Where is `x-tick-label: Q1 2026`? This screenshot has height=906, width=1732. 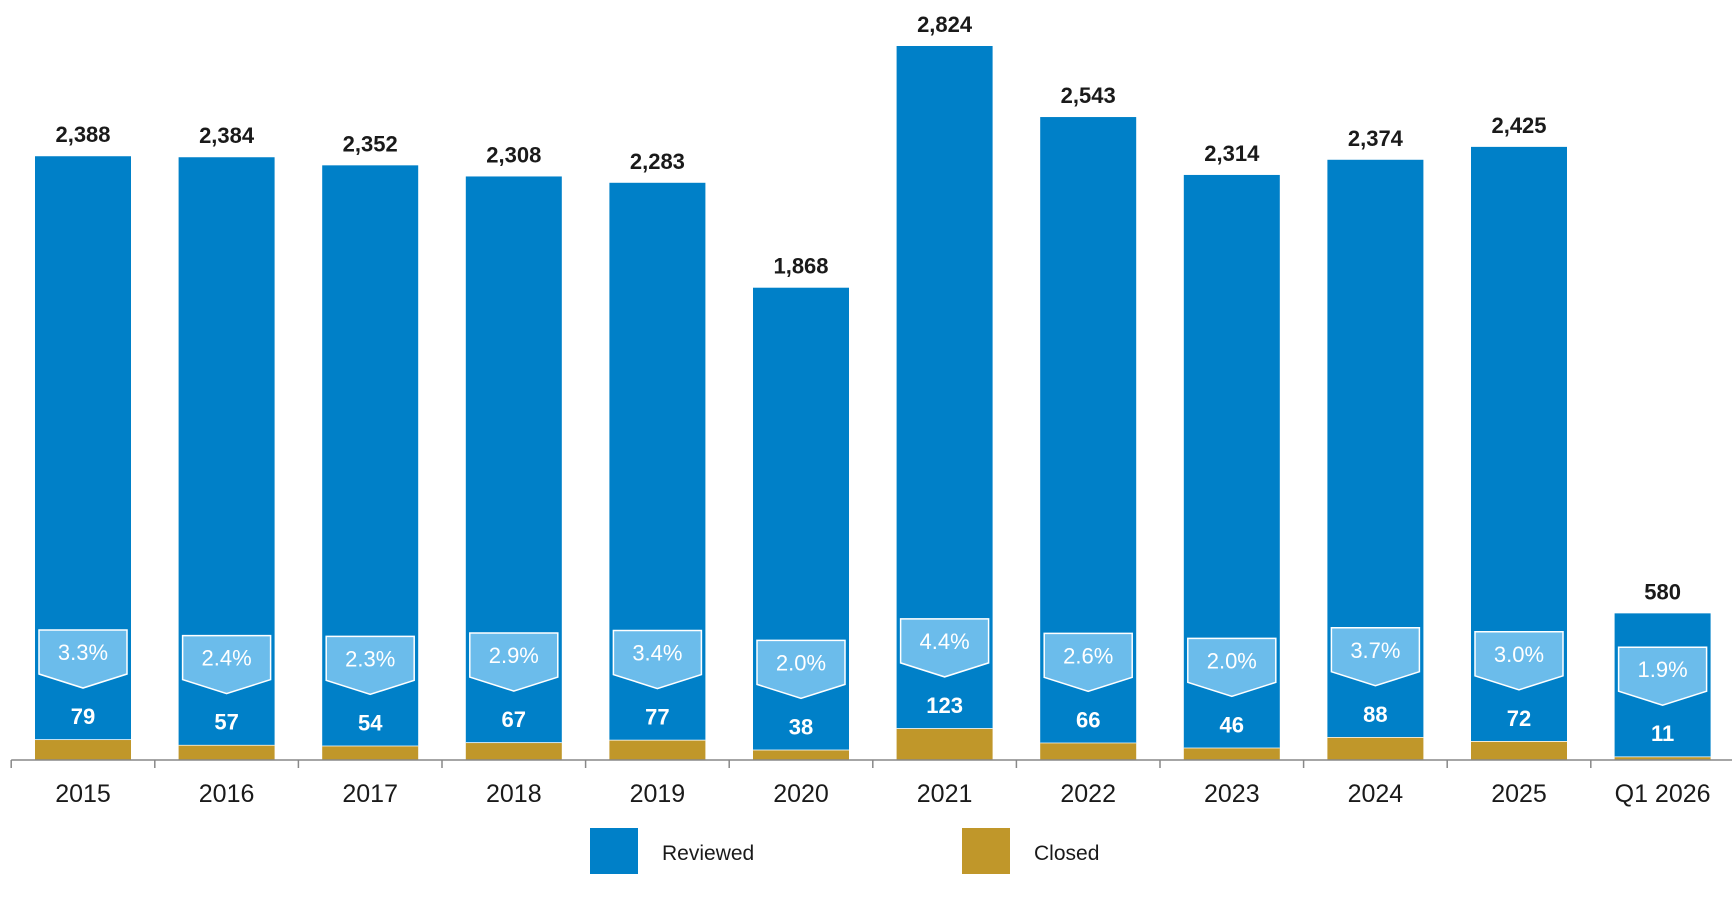
x-tick-label: Q1 2026 is located at coordinates (1663, 794).